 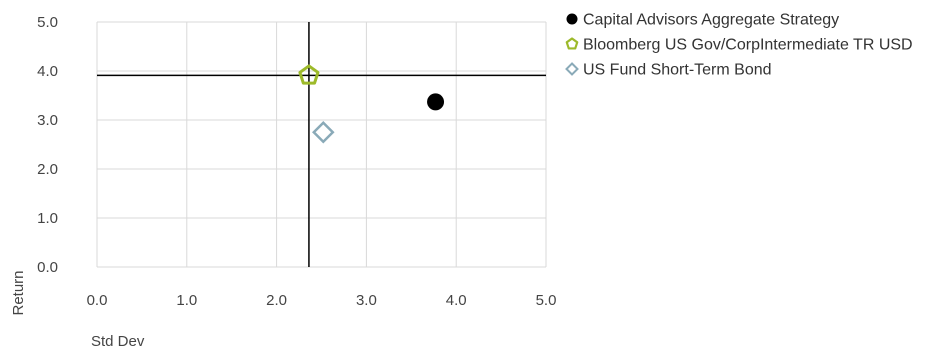 I want to click on legend-label: Capital Advisors Aggregate Strategy, so click(x=711, y=20).